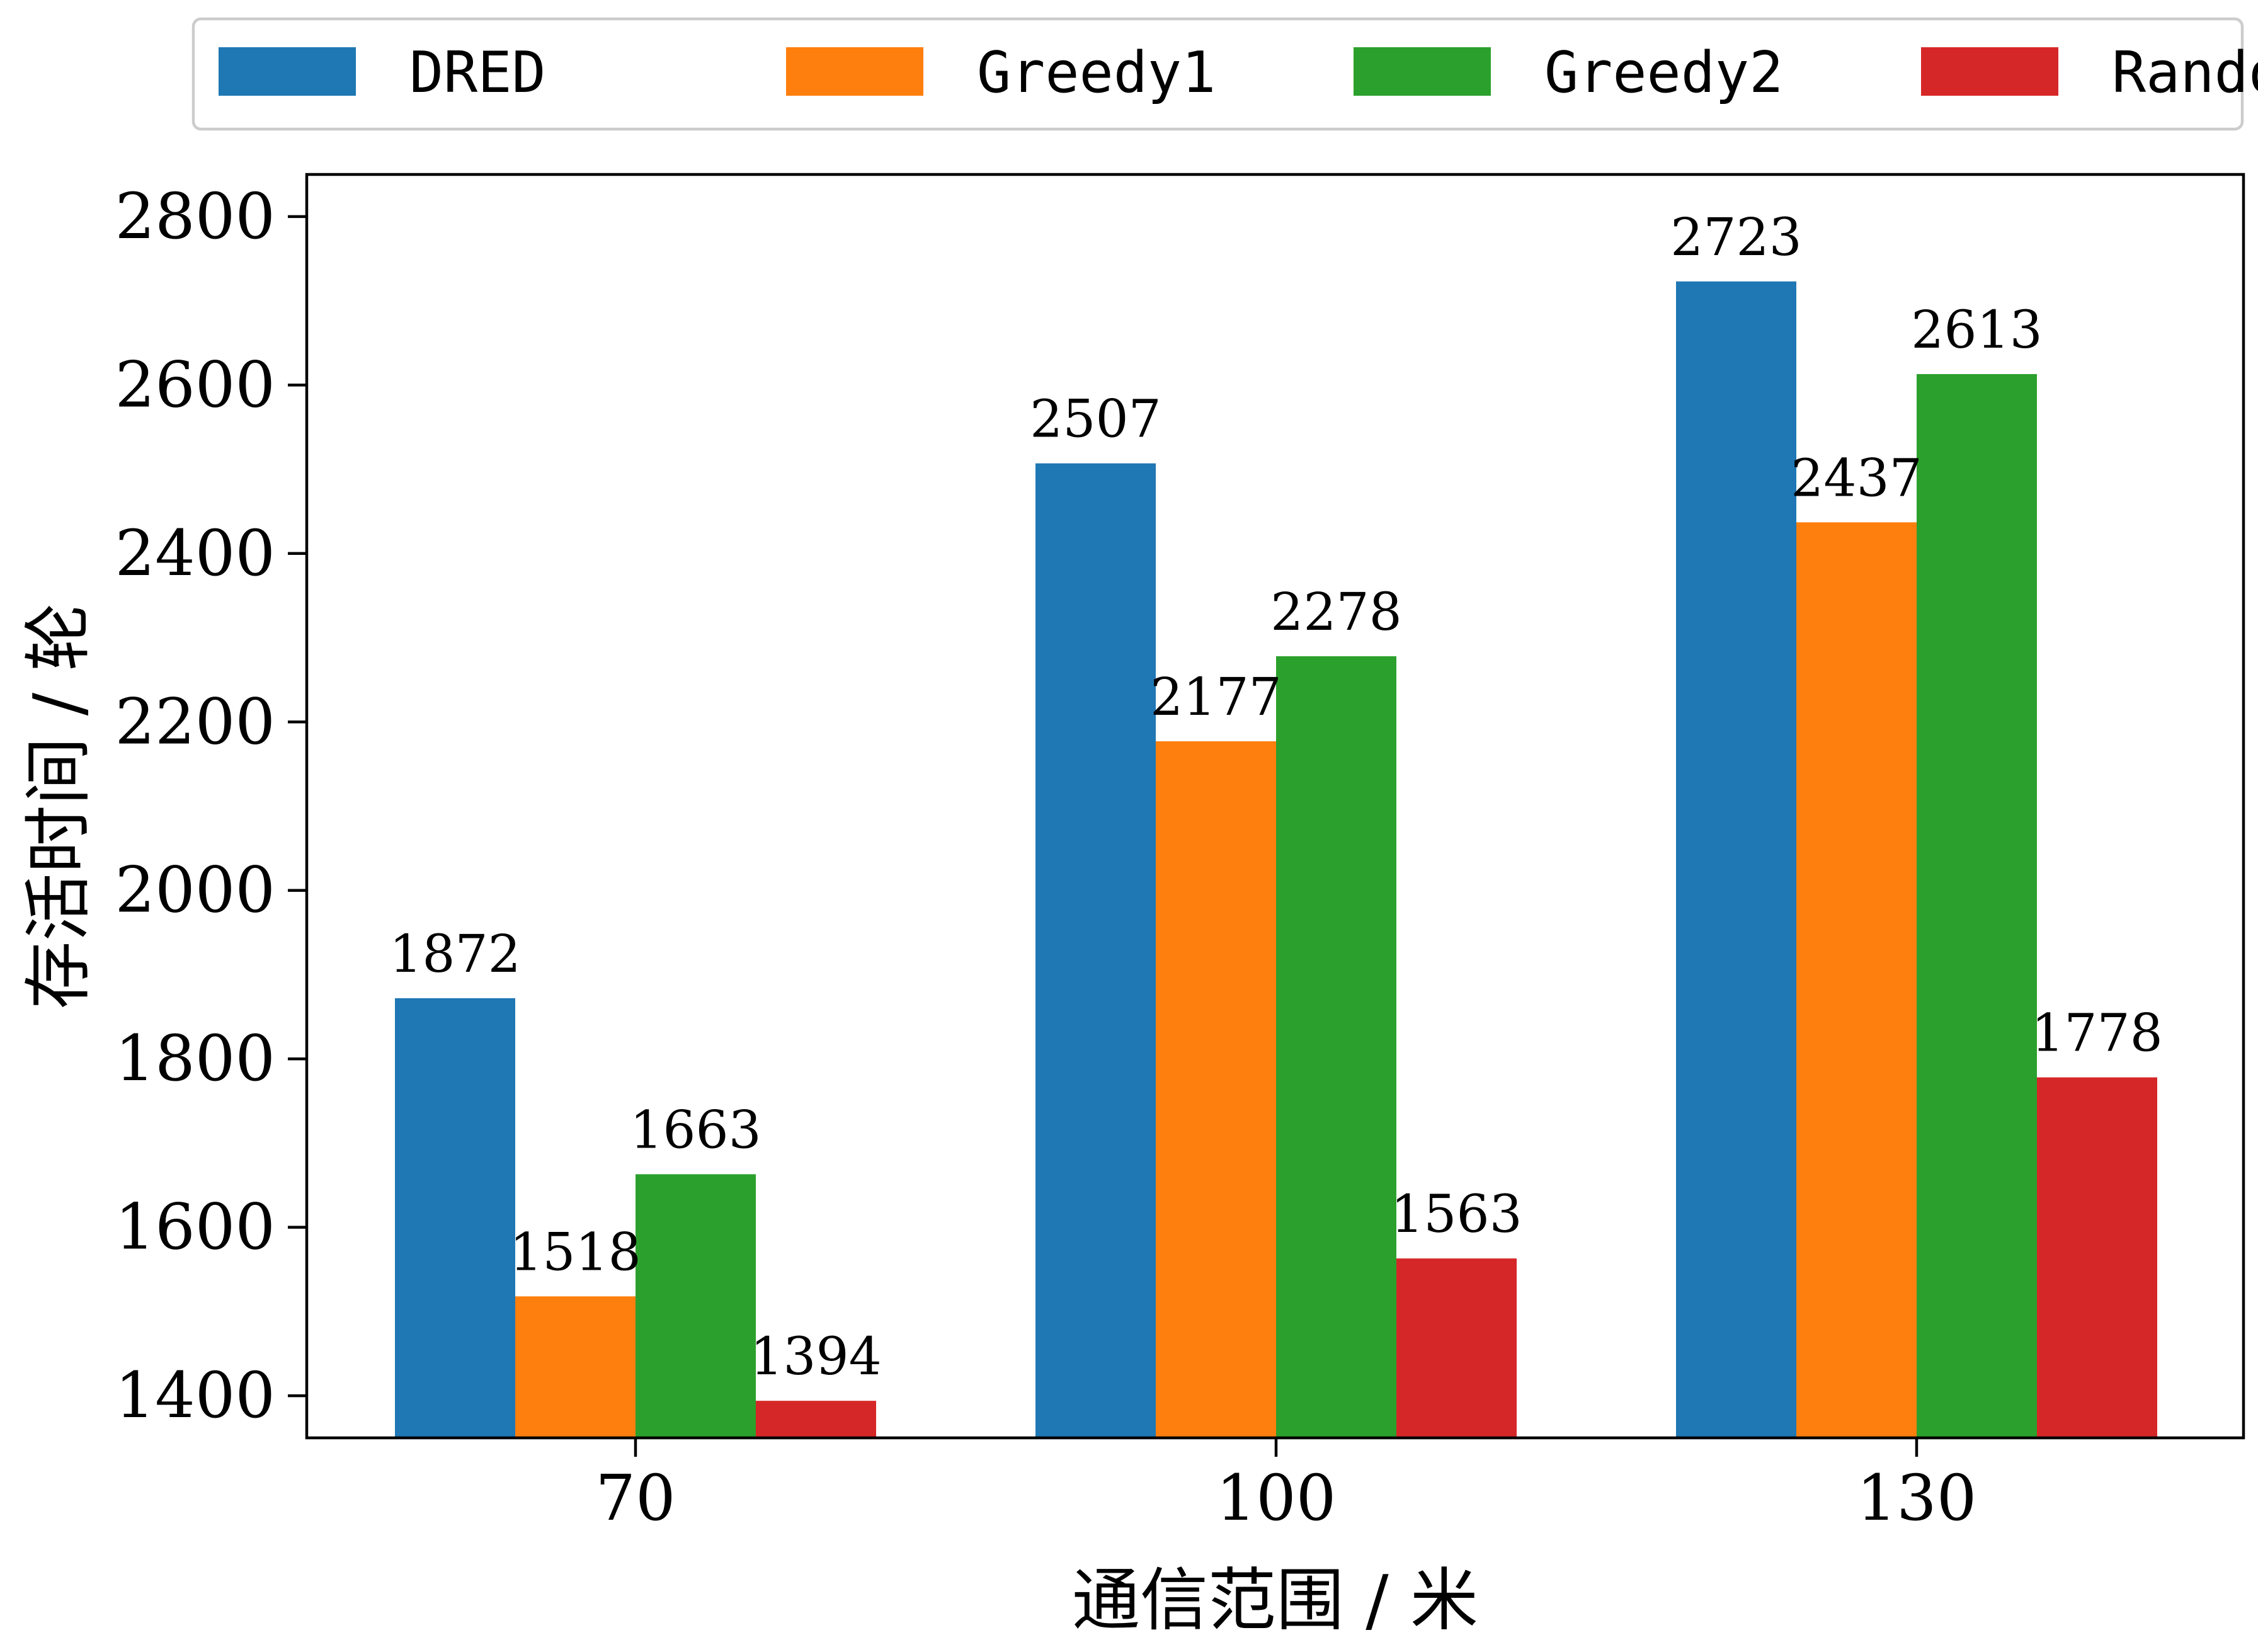  Describe the element at coordinates (2185, 73) in the screenshot. I see `legend-label-random: Random` at that location.